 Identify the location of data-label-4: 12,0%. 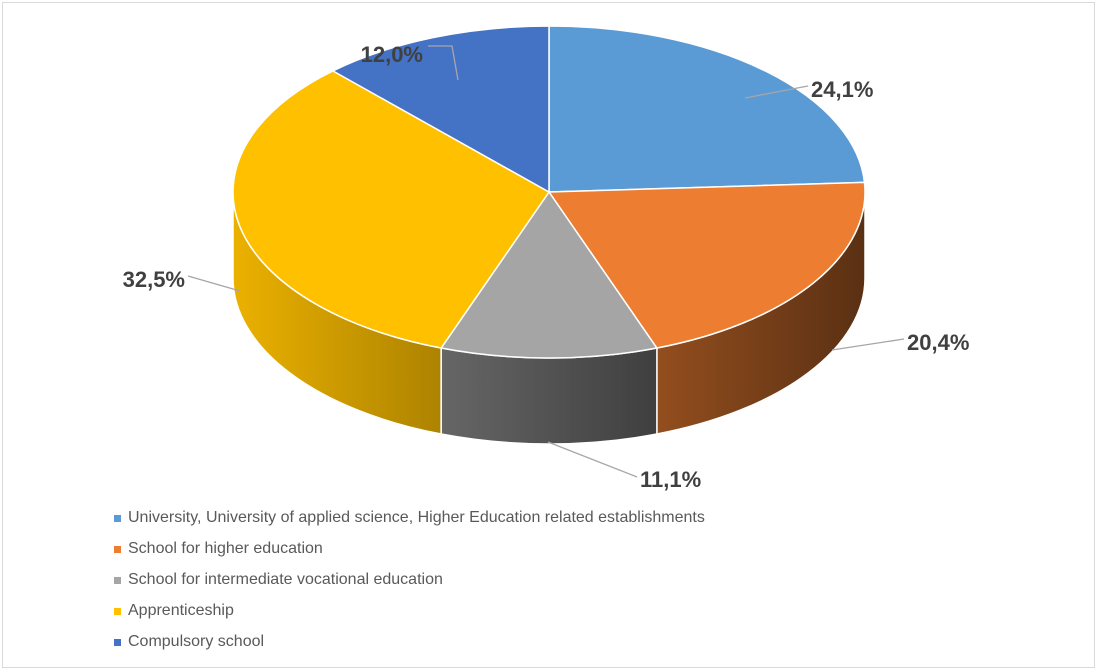
(392, 54).